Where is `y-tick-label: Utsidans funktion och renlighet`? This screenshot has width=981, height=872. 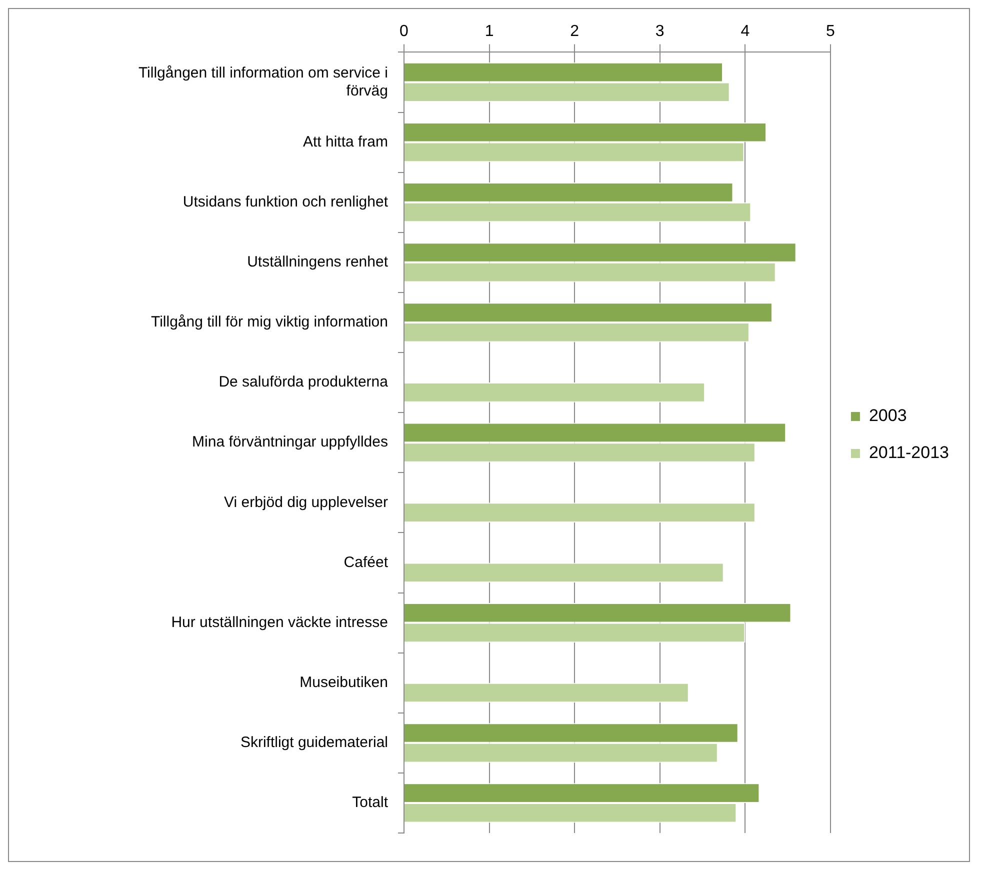
y-tick-label: Utsidans funktion och renlighet is located at coordinates (285, 201).